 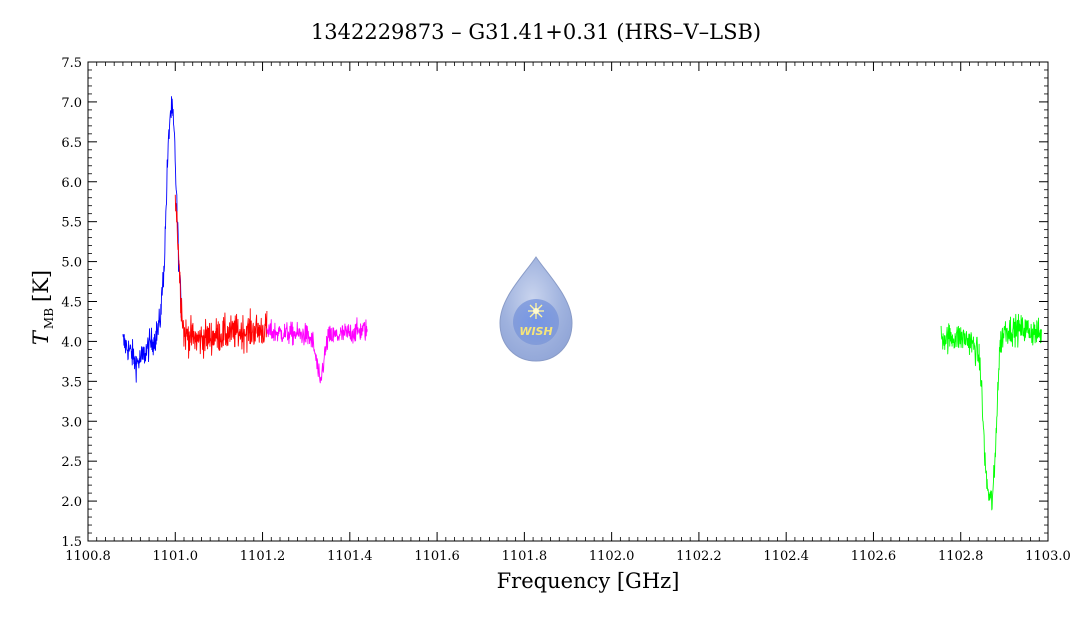 What do you see at coordinates (71, 63) in the screenshot?
I see `y-tick-label: 7.5` at bounding box center [71, 63].